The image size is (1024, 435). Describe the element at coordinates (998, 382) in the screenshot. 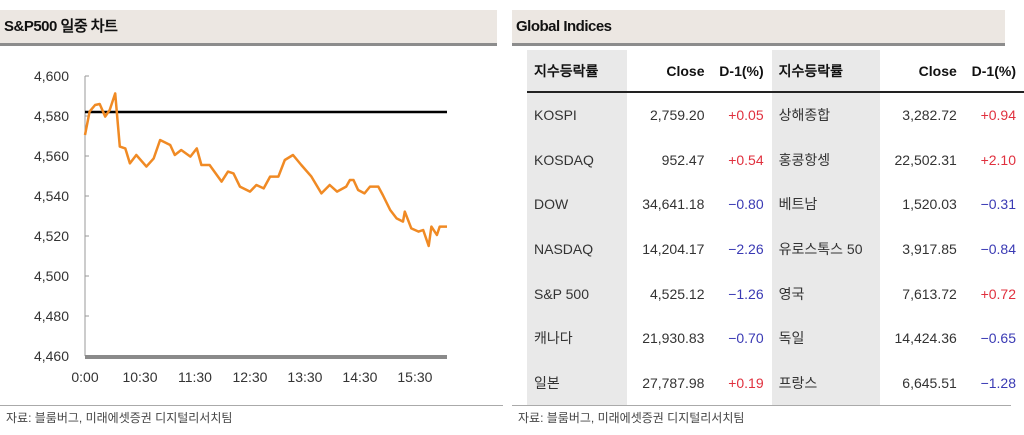

I see `change-value: −1.28` at that location.